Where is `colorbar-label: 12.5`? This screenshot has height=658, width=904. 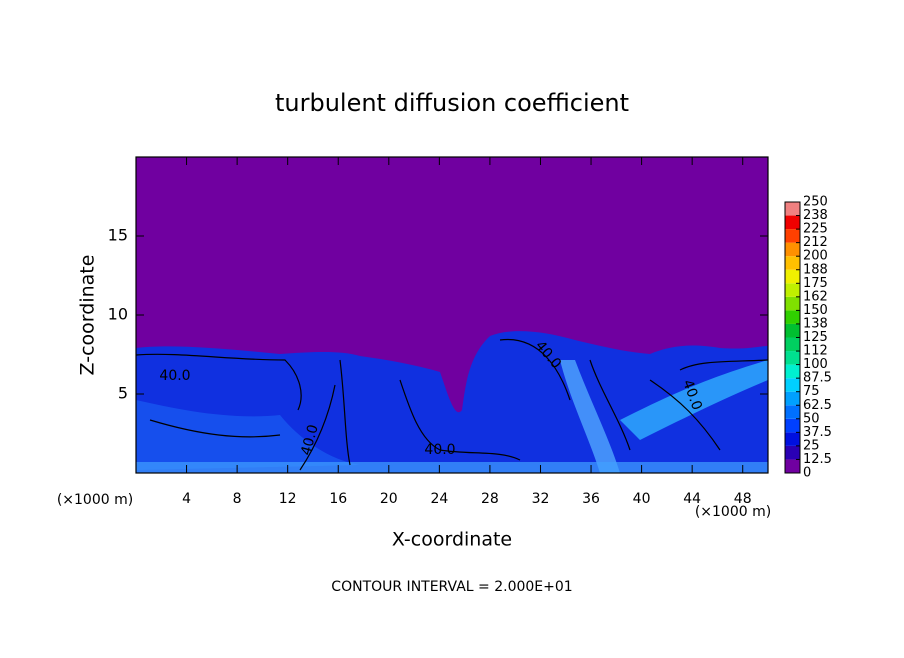
colorbar-label: 12.5 is located at coordinates (817, 459).